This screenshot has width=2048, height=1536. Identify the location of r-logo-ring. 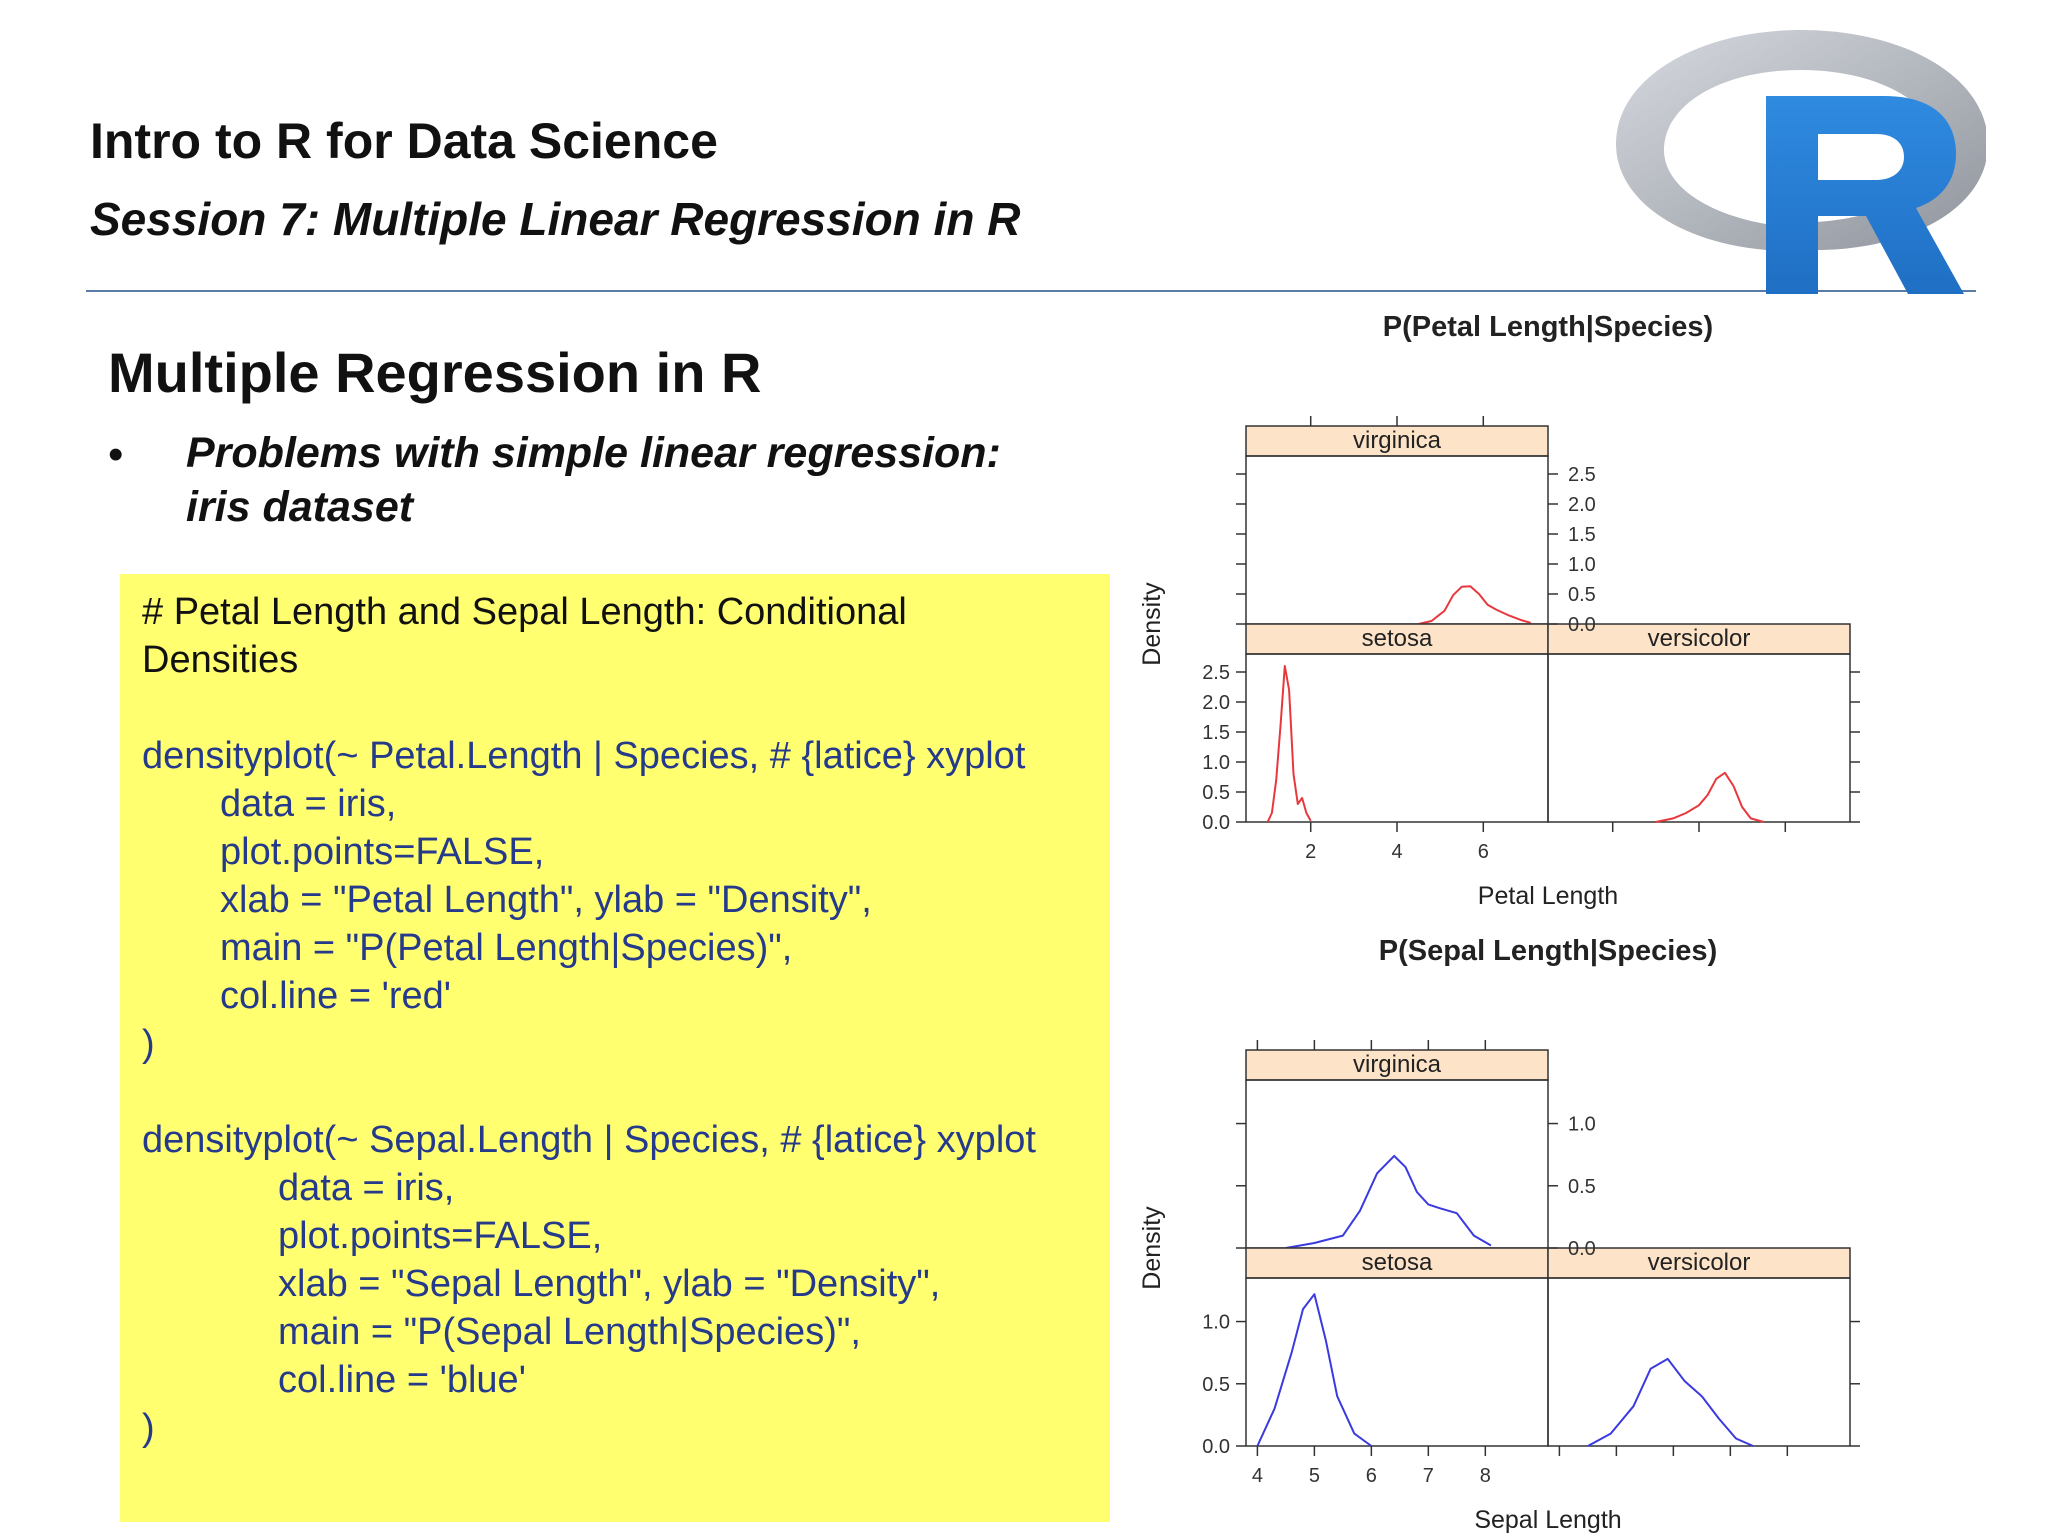
(1801, 140).